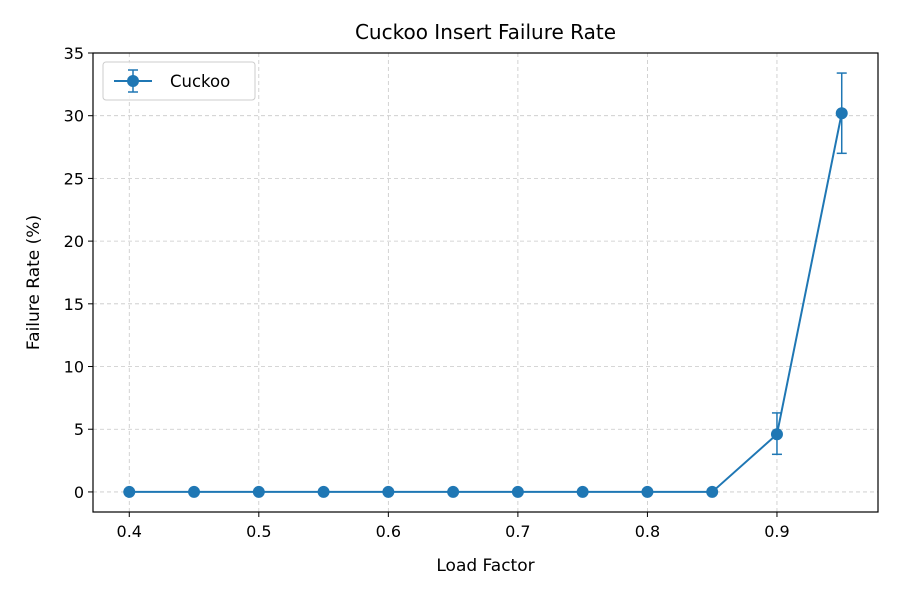 Image resolution: width=900 pixels, height=600 pixels. What do you see at coordinates (74, 116) in the screenshot?
I see `y-tick-label: 30` at bounding box center [74, 116].